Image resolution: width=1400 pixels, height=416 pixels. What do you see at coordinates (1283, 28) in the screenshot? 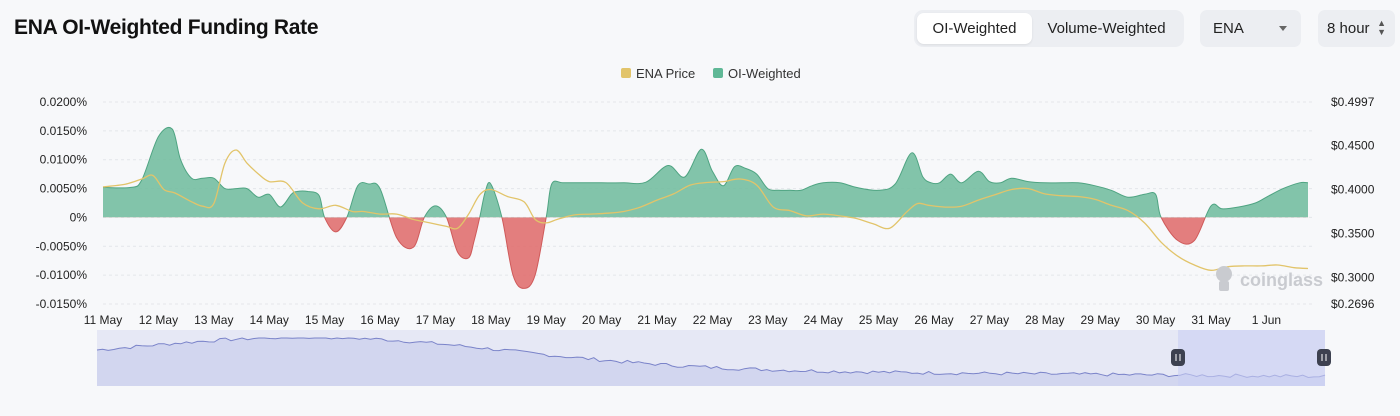
I see `chevron-down-icon` at bounding box center [1283, 28].